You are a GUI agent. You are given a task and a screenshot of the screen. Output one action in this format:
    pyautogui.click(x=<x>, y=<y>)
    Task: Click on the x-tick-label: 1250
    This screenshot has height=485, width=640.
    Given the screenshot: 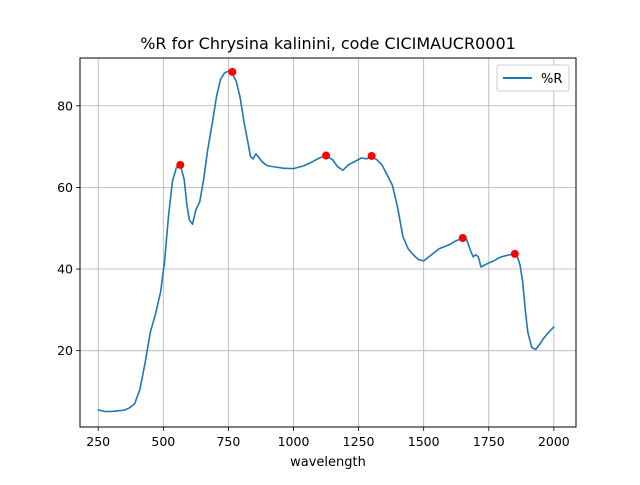 What is the action you would take?
    pyautogui.click(x=359, y=441)
    